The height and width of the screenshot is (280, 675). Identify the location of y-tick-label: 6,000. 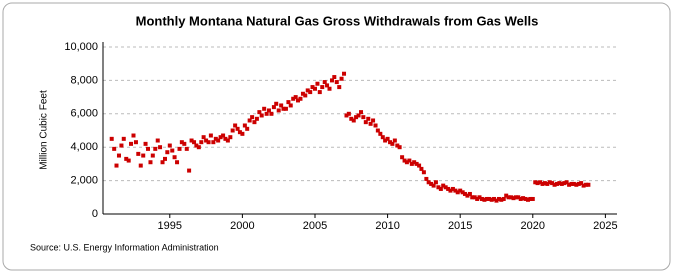
(84, 114).